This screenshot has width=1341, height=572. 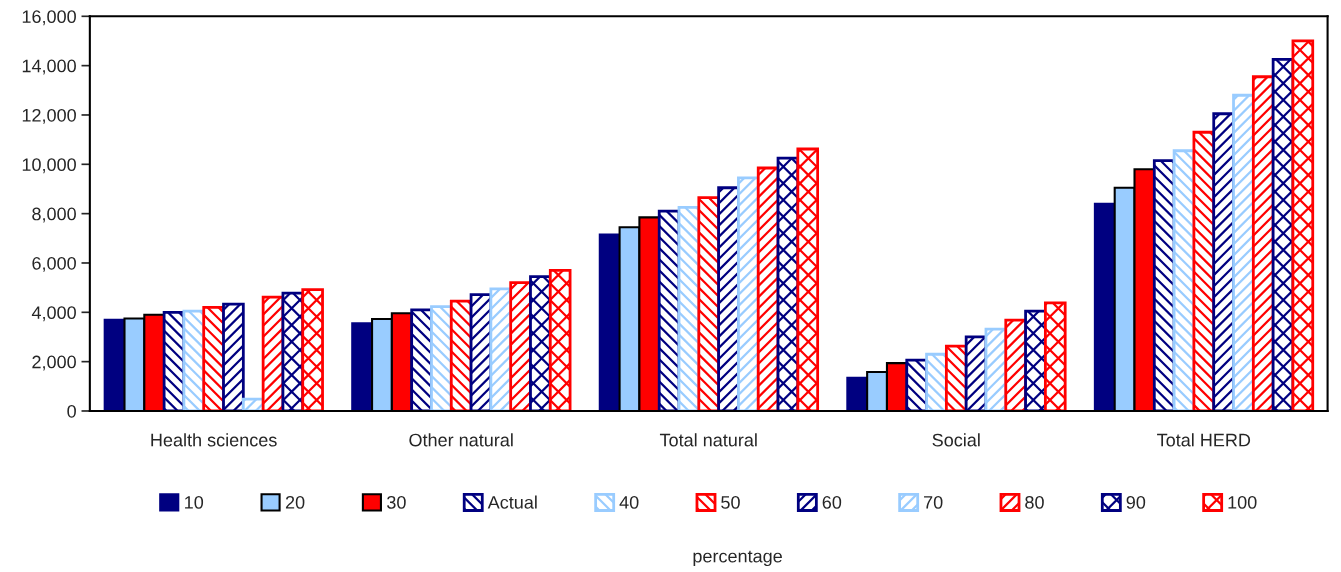 I want to click on x-tick-label: Total natural, so click(x=708, y=440).